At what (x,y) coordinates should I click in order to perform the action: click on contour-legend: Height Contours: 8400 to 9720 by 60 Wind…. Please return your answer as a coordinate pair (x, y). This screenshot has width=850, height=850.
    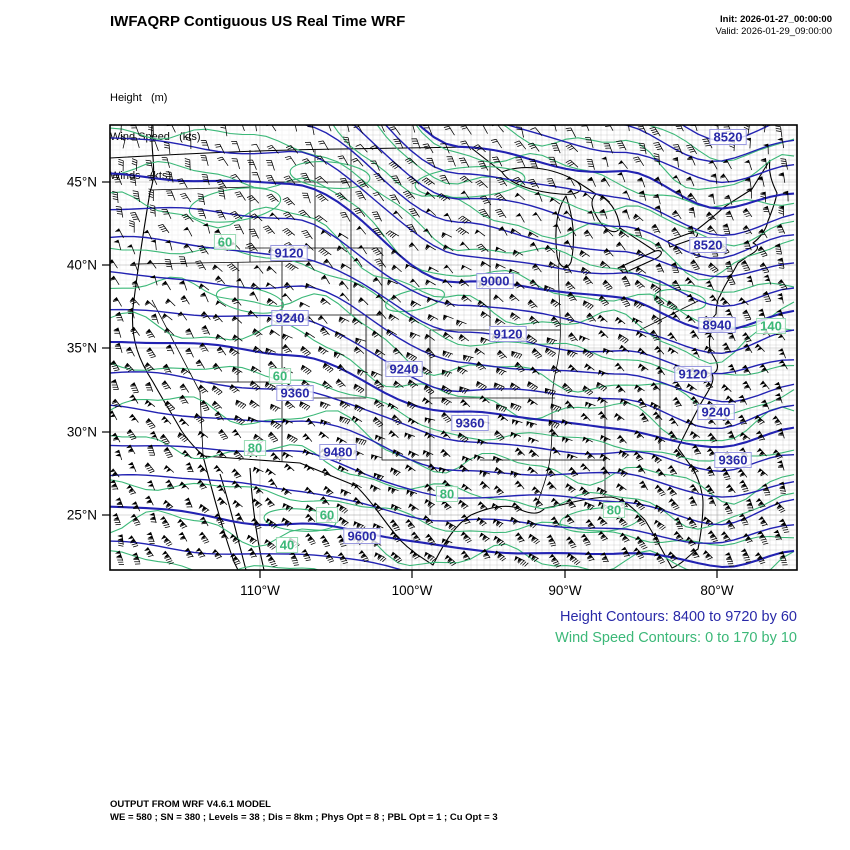
    Looking at the image, I should click on (676, 628).